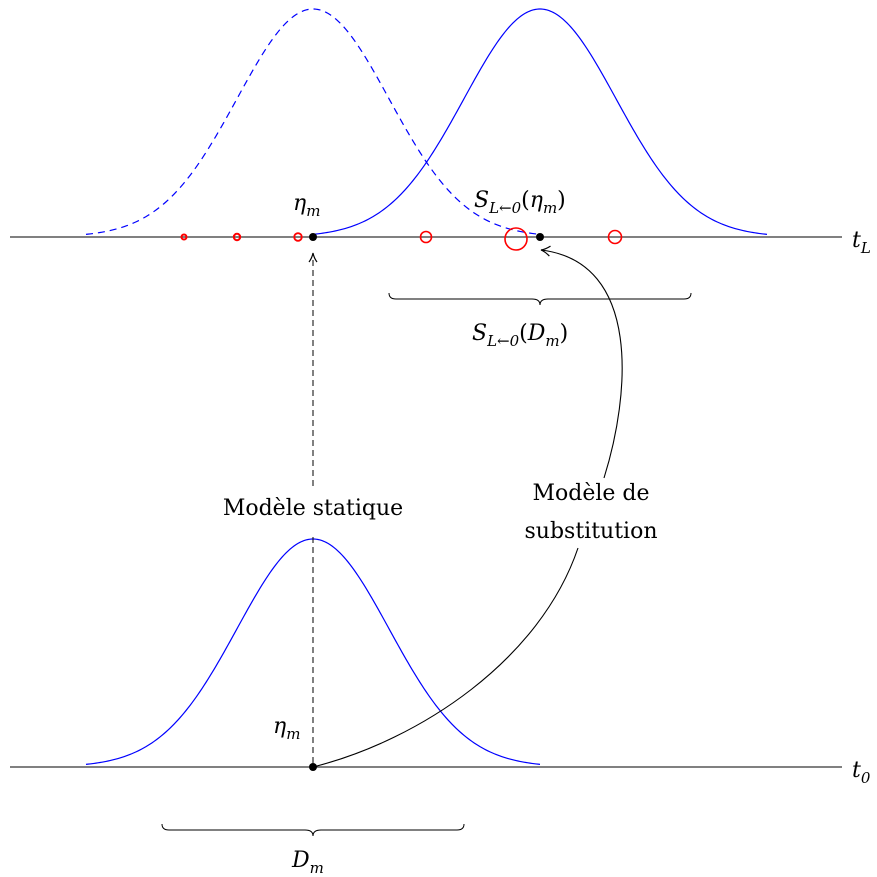 The width and height of the screenshot is (877, 877). What do you see at coordinates (590, 531) in the screenshot?
I see `substitution-model-label-line2: substitution` at bounding box center [590, 531].